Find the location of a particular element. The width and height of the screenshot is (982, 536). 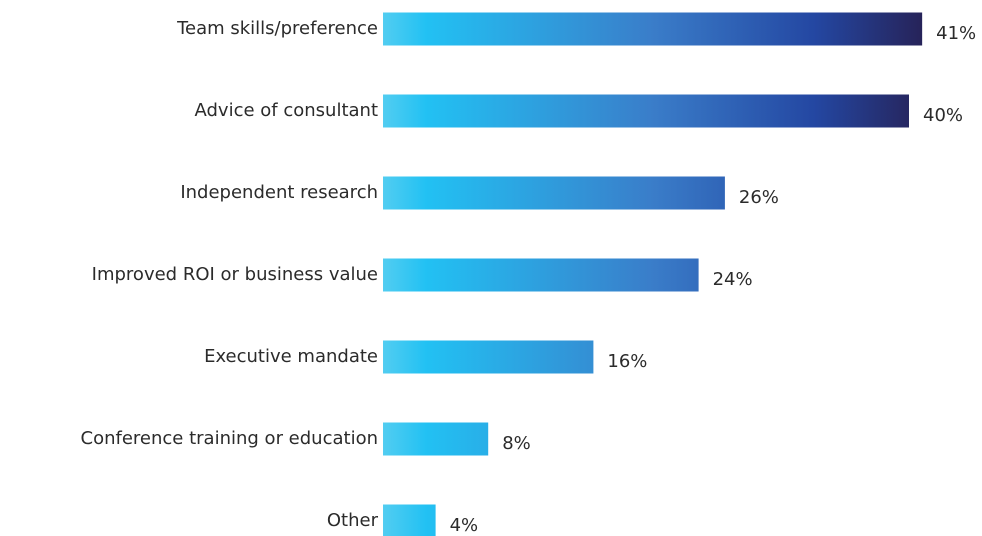

category-label: Improved ROI or business value is located at coordinates (235, 274).